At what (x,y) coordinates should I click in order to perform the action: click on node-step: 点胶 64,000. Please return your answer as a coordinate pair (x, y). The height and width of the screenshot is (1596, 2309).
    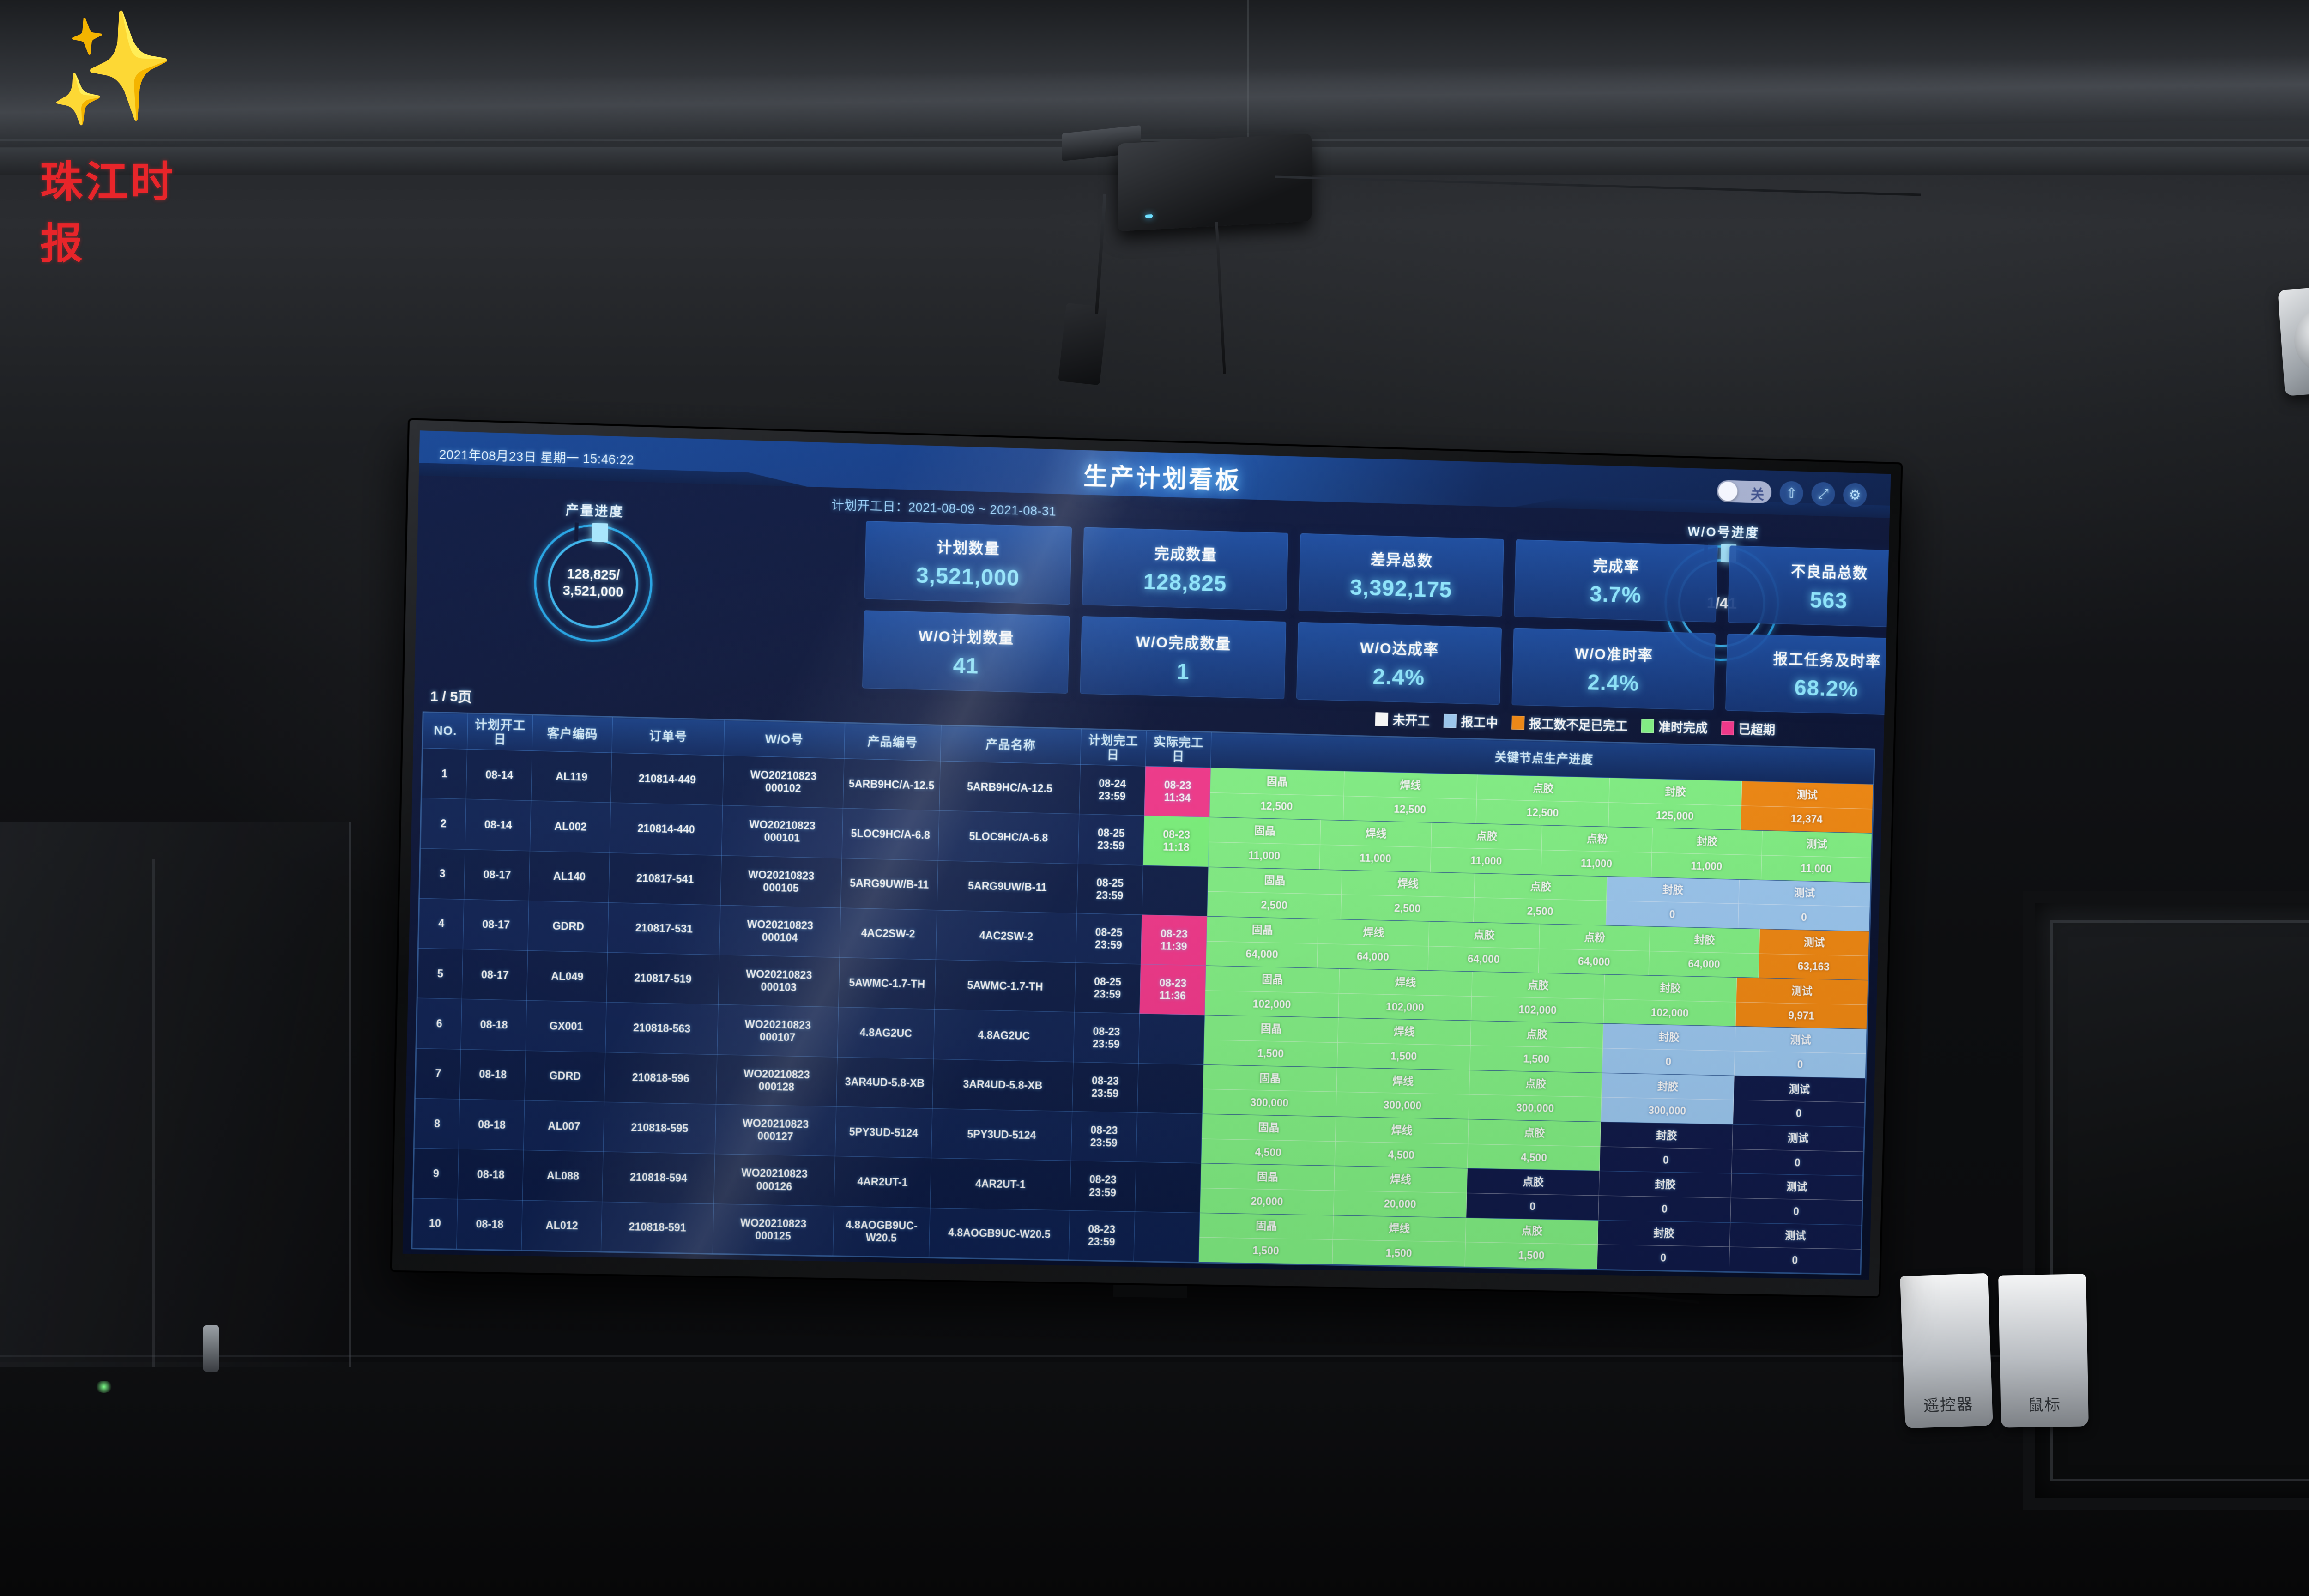
    Looking at the image, I should click on (1484, 947).